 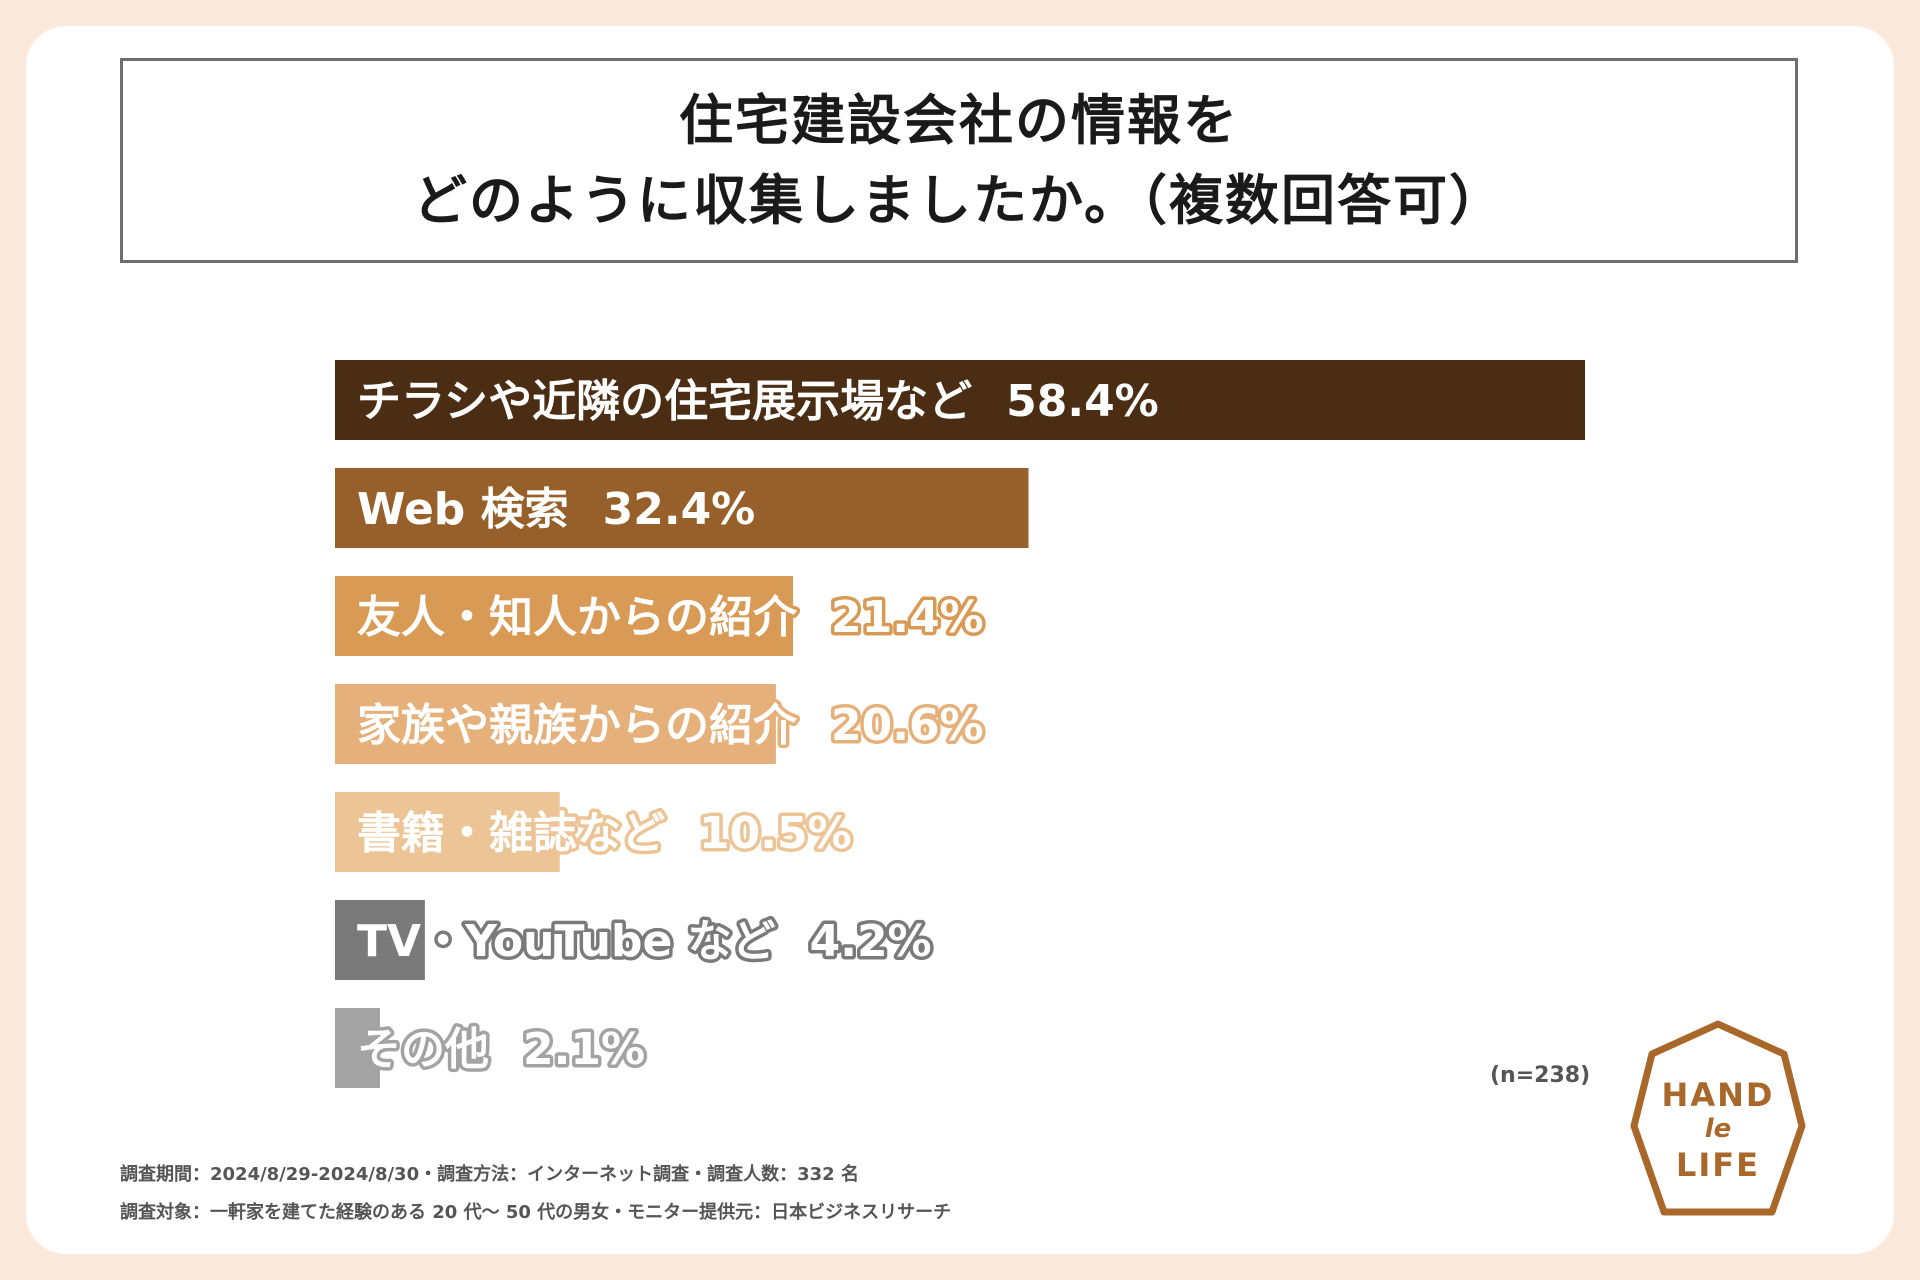 I want to click on logo-word-hand: HAND, so click(x=1718, y=1095).